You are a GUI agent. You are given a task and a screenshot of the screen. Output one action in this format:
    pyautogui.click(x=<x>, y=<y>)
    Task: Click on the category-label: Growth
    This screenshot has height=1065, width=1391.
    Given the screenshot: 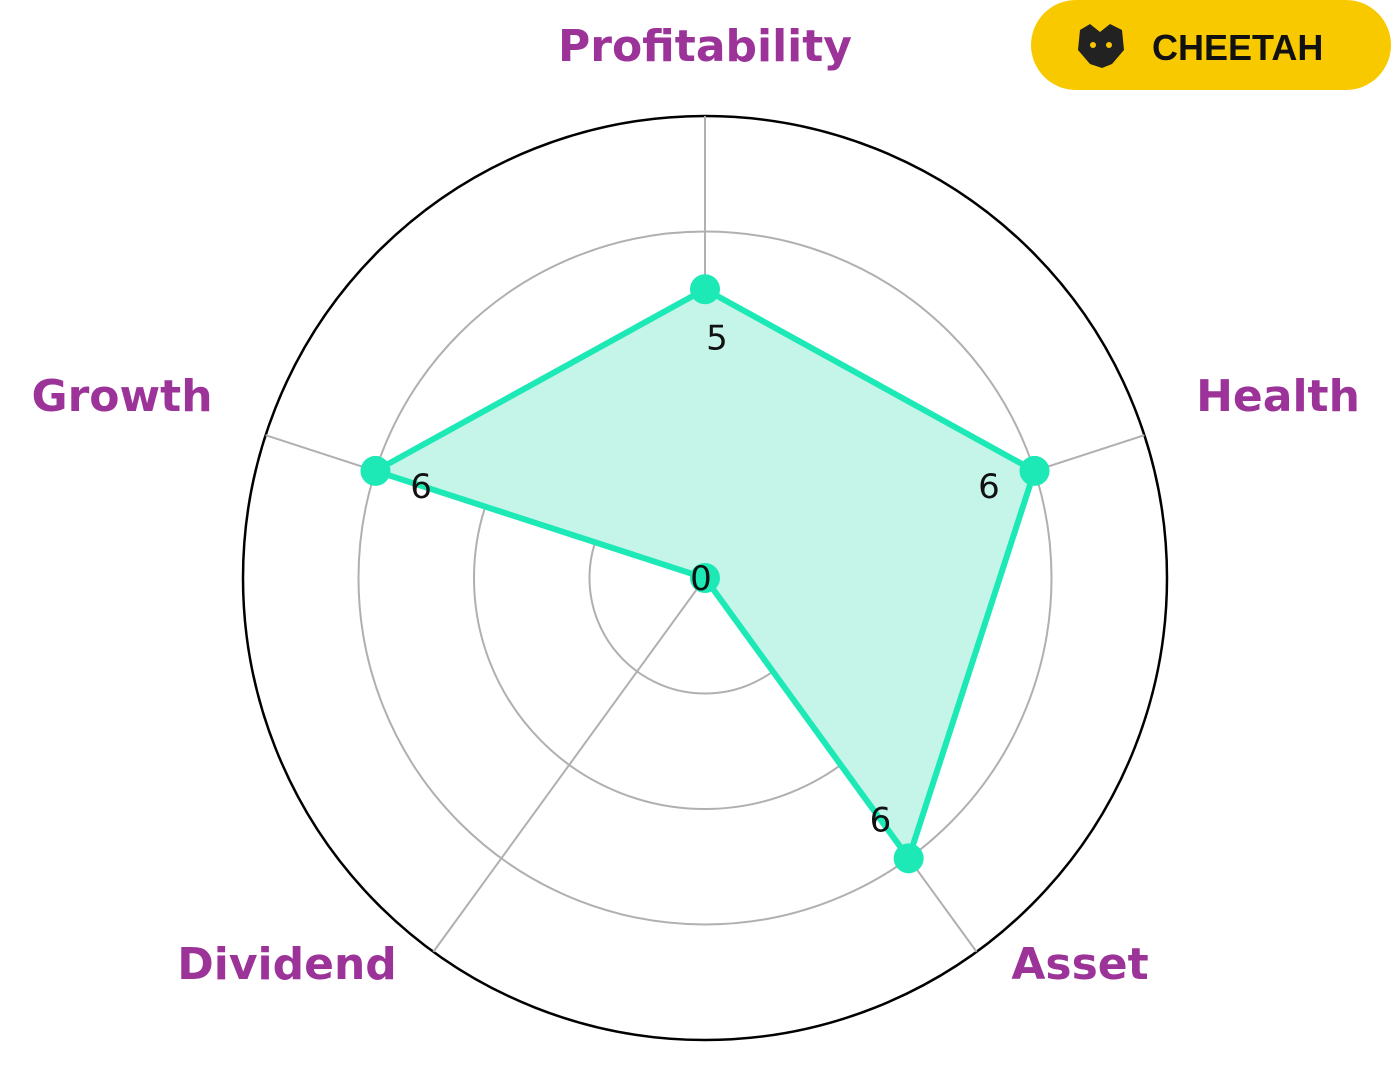 What is the action you would take?
    pyautogui.click(x=121, y=396)
    